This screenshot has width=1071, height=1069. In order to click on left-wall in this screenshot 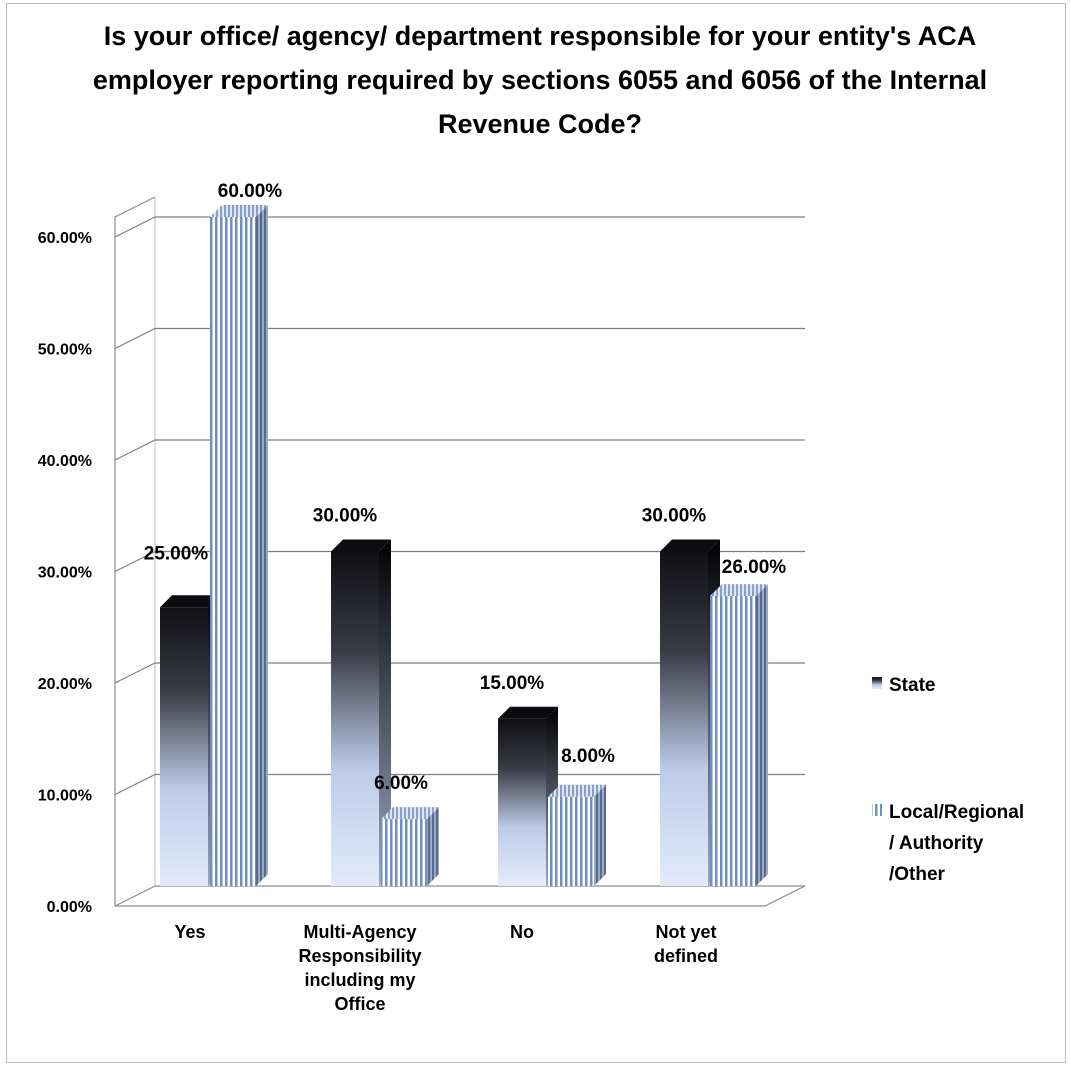, I will do `click(135, 551)`.